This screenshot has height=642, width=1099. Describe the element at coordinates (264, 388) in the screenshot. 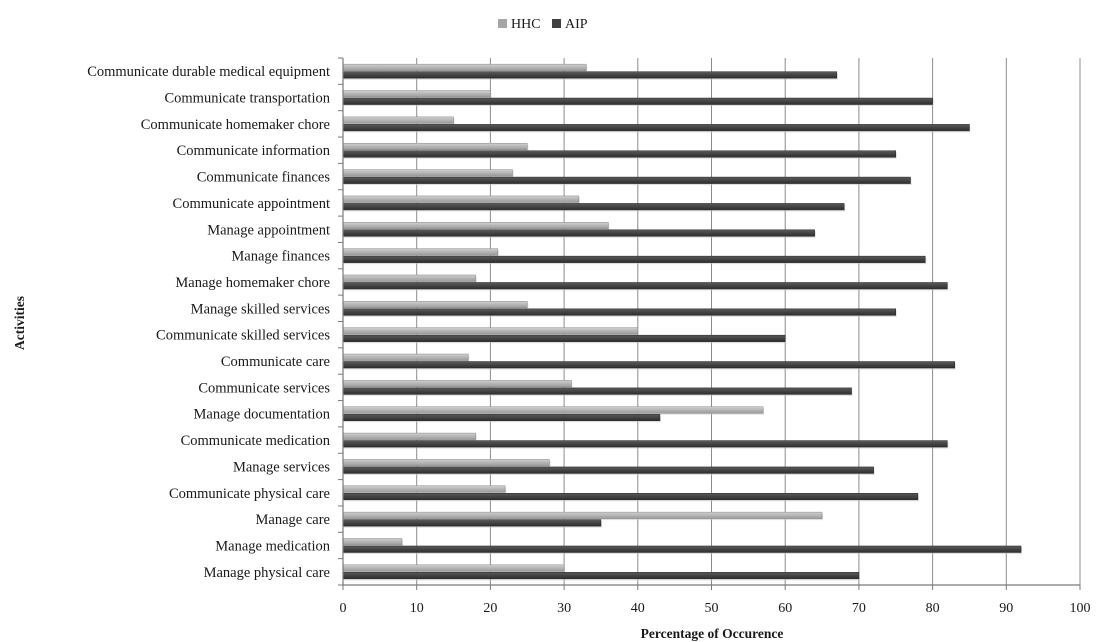

I see `category-label: Communicate services` at that location.